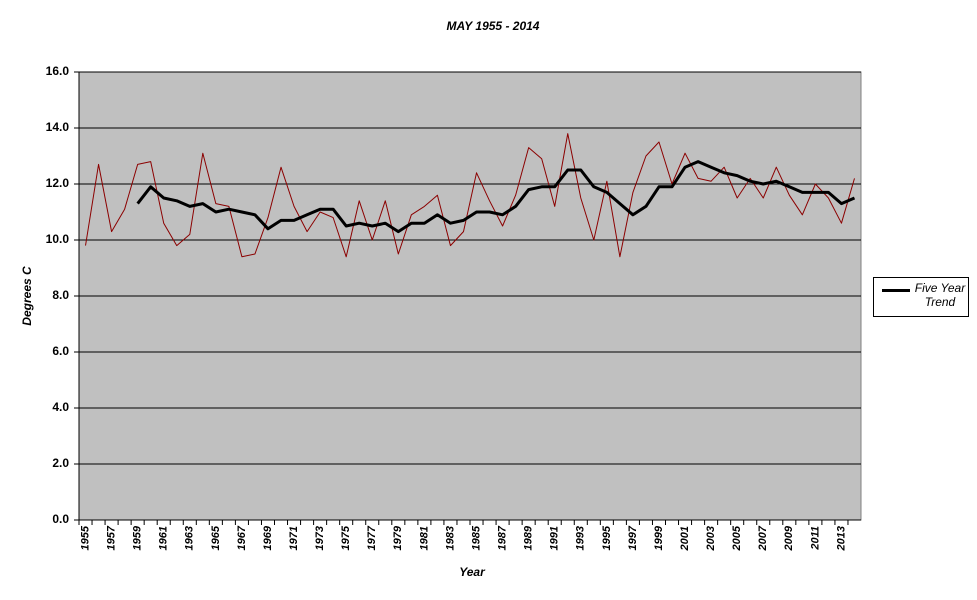 The height and width of the screenshot is (600, 977). I want to click on y-tick-label: 10.0, so click(58, 239).